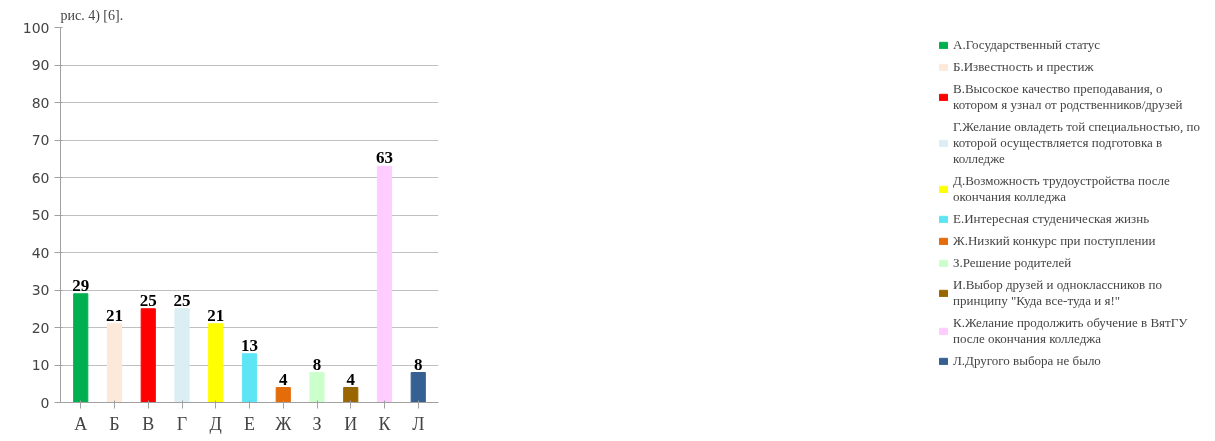 The image size is (1215, 441). Describe the element at coordinates (317, 423) in the screenshot. I see `x-tick-label: З` at that location.